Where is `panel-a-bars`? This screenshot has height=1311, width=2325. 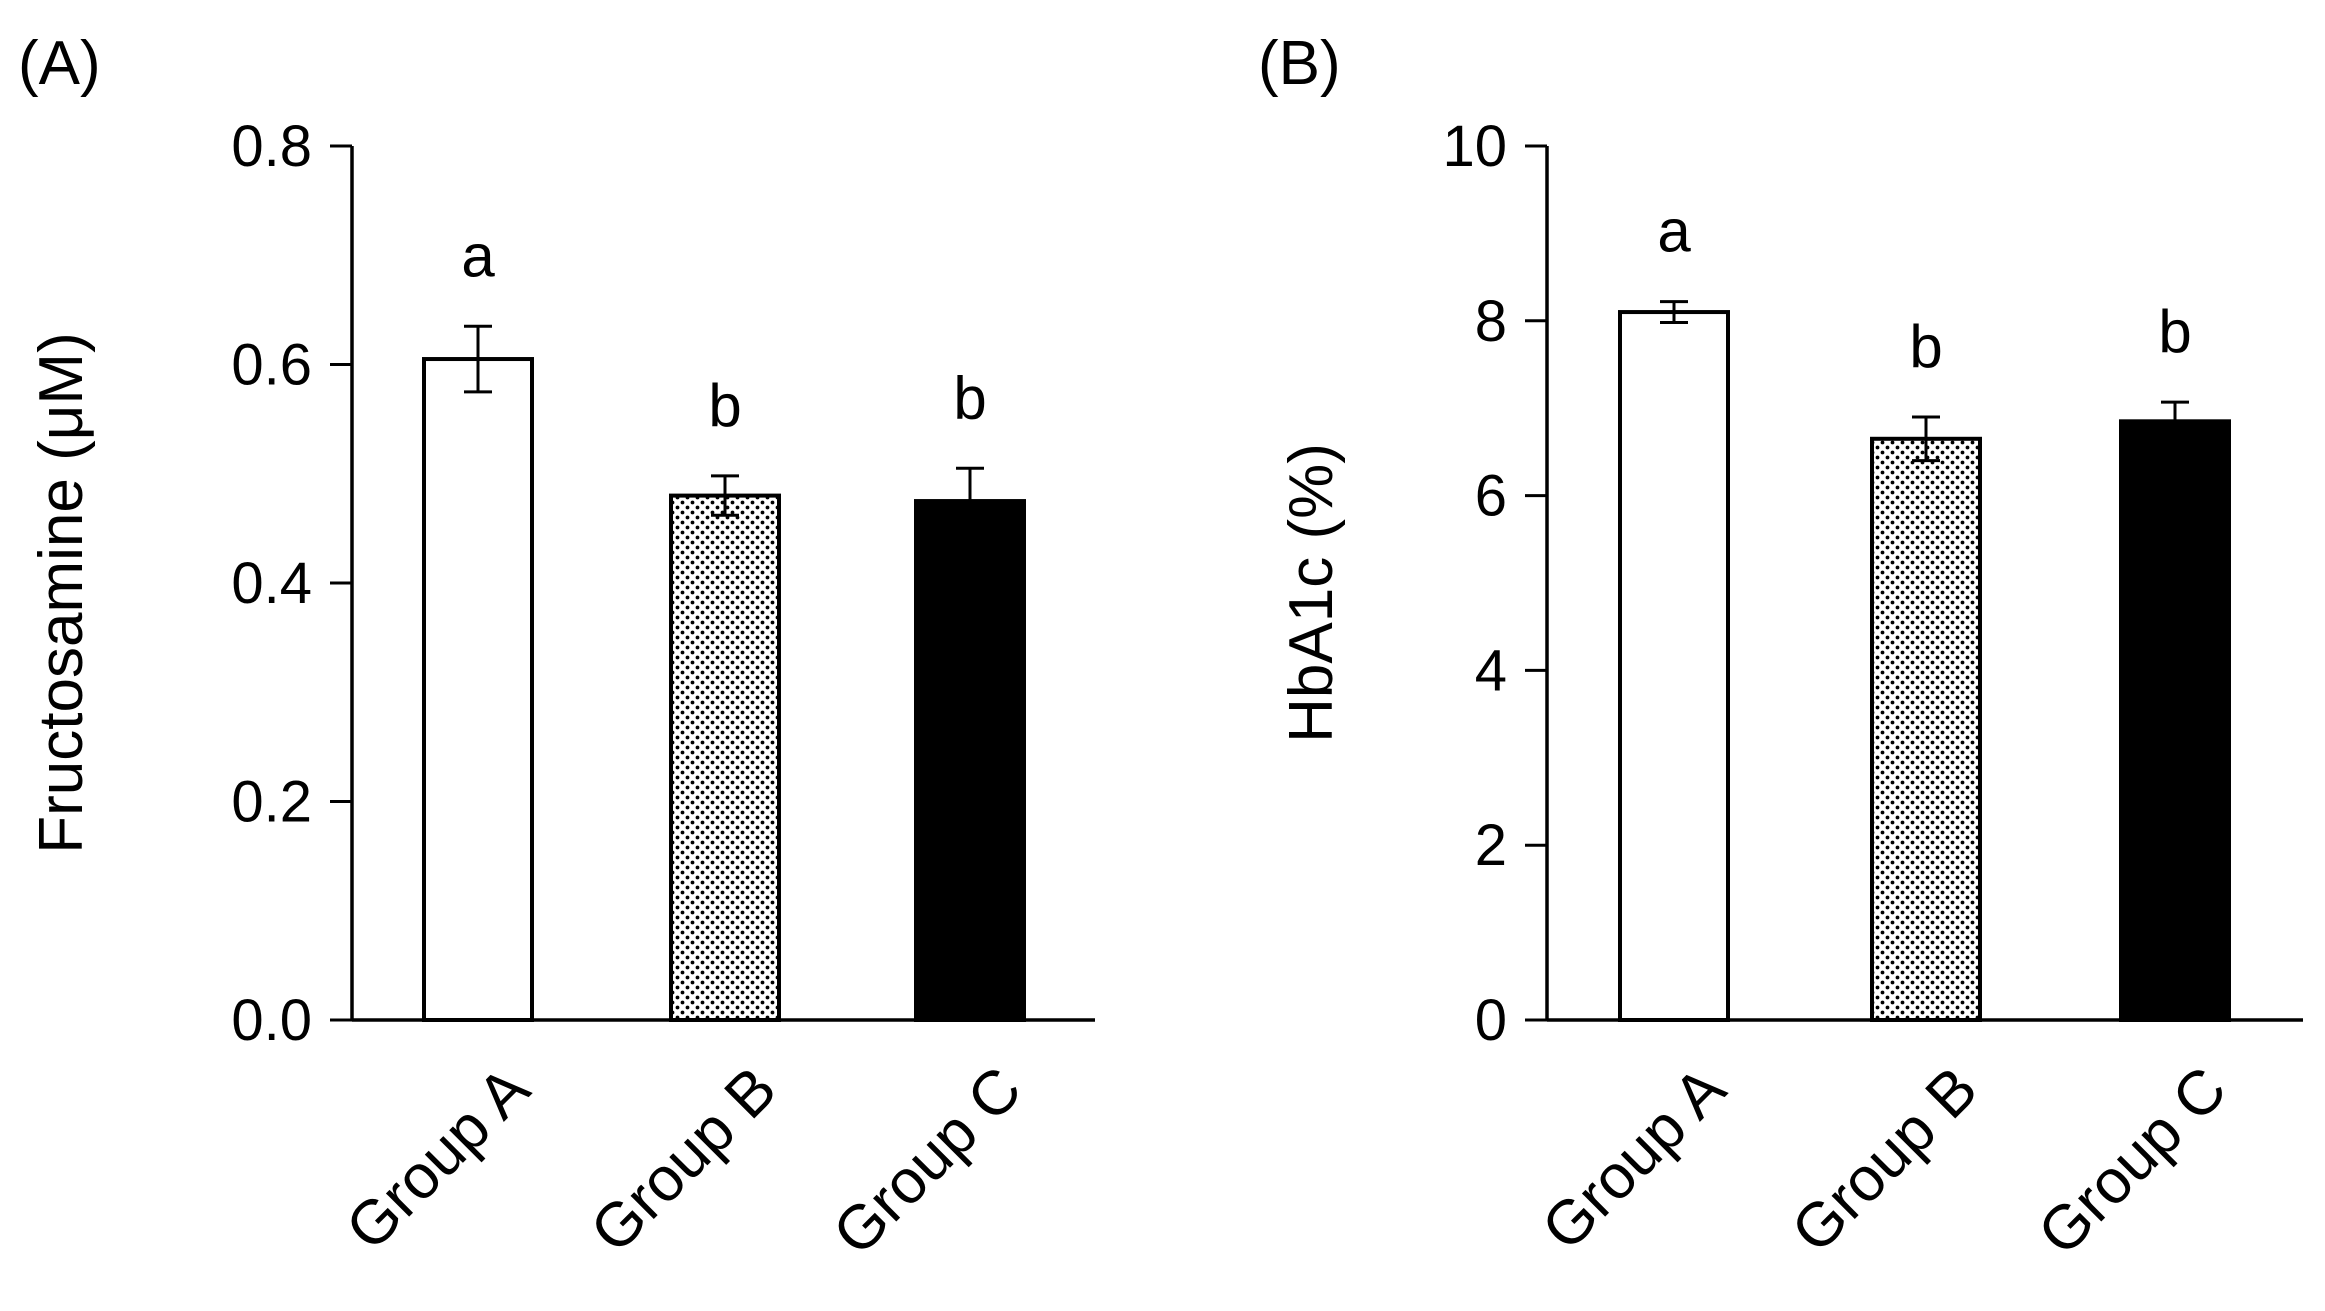
panel-a-bars is located at coordinates (724, 690).